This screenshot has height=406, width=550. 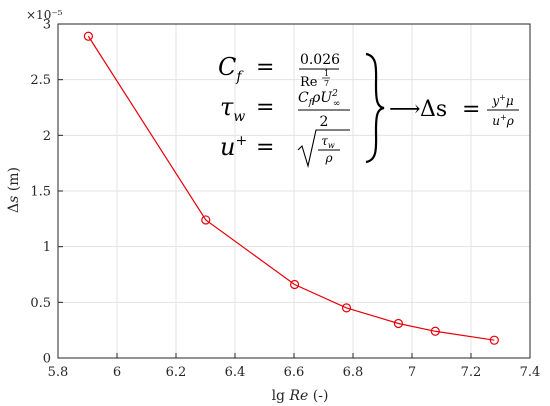 What do you see at coordinates (326, 73) in the screenshot?
I see `eq-cf-exp-num: 1` at bounding box center [326, 73].